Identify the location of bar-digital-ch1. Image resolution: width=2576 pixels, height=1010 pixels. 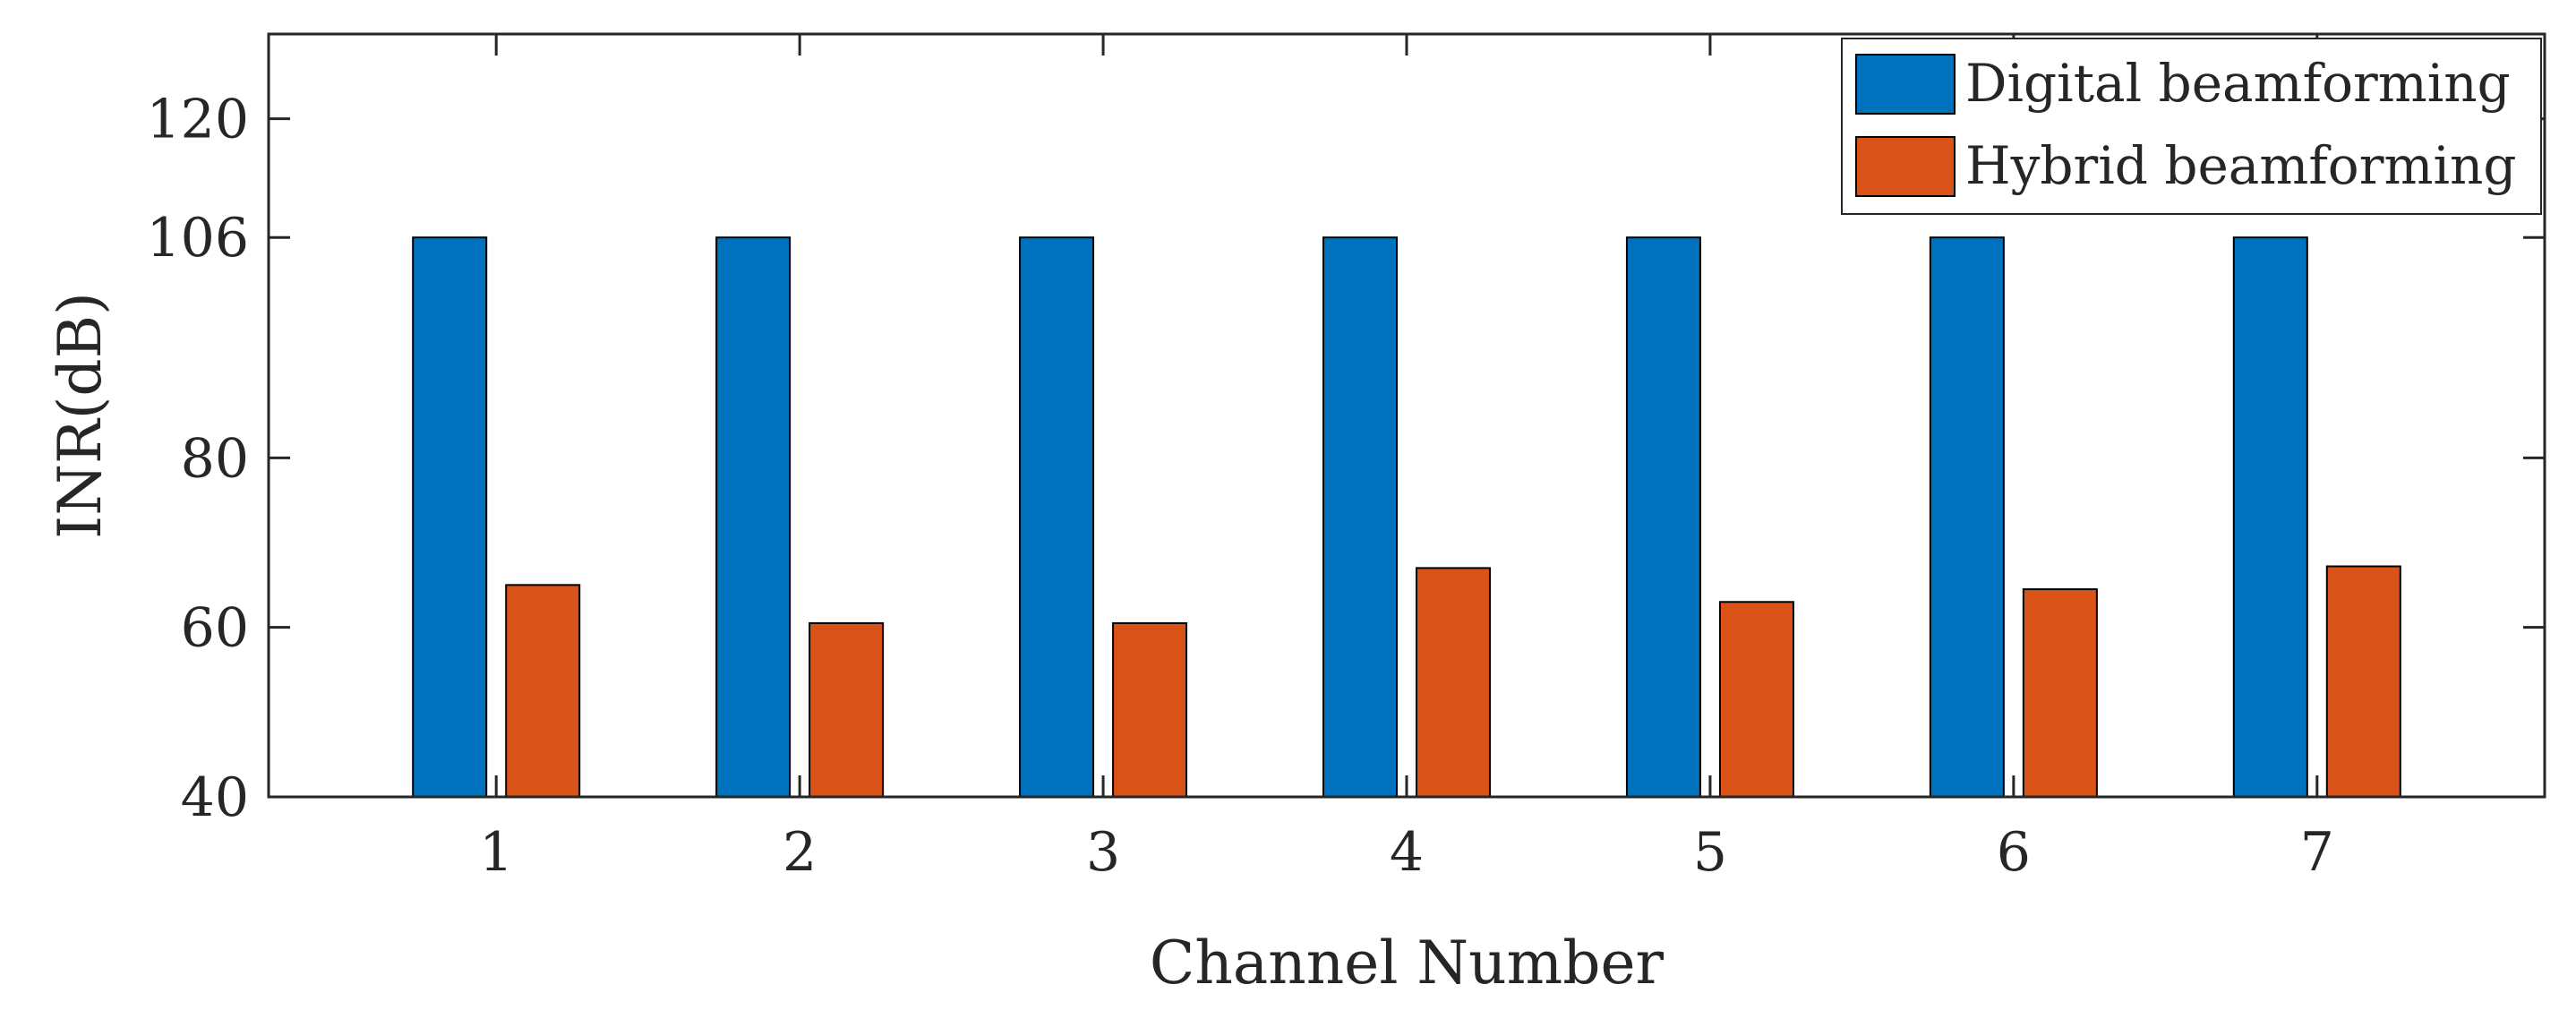
(450, 517).